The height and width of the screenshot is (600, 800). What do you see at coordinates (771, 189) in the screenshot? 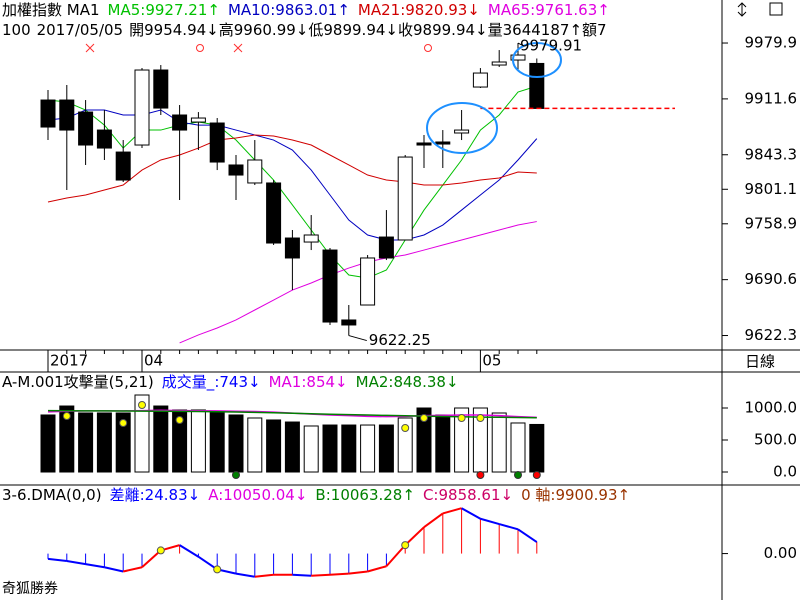
I see `y-tick-label: 9801.1` at bounding box center [771, 189].